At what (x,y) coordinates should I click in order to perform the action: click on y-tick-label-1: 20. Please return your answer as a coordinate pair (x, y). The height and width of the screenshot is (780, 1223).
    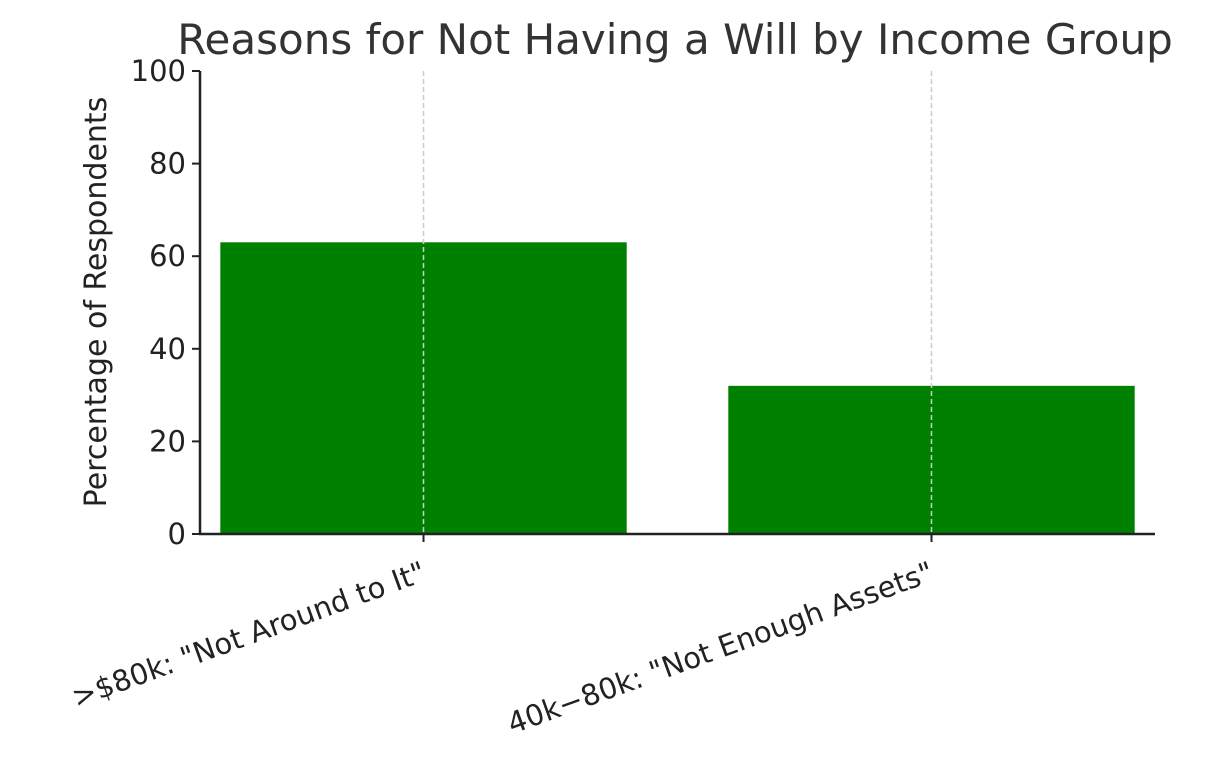
    Looking at the image, I should click on (167, 441).